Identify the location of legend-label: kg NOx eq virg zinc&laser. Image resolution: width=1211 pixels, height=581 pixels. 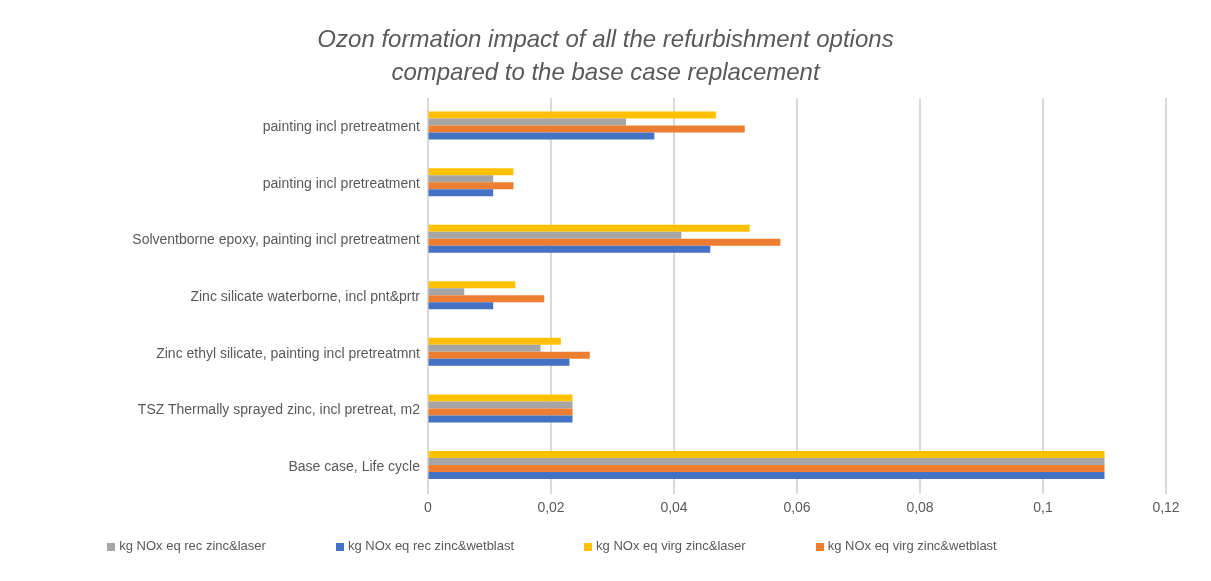
(671, 545).